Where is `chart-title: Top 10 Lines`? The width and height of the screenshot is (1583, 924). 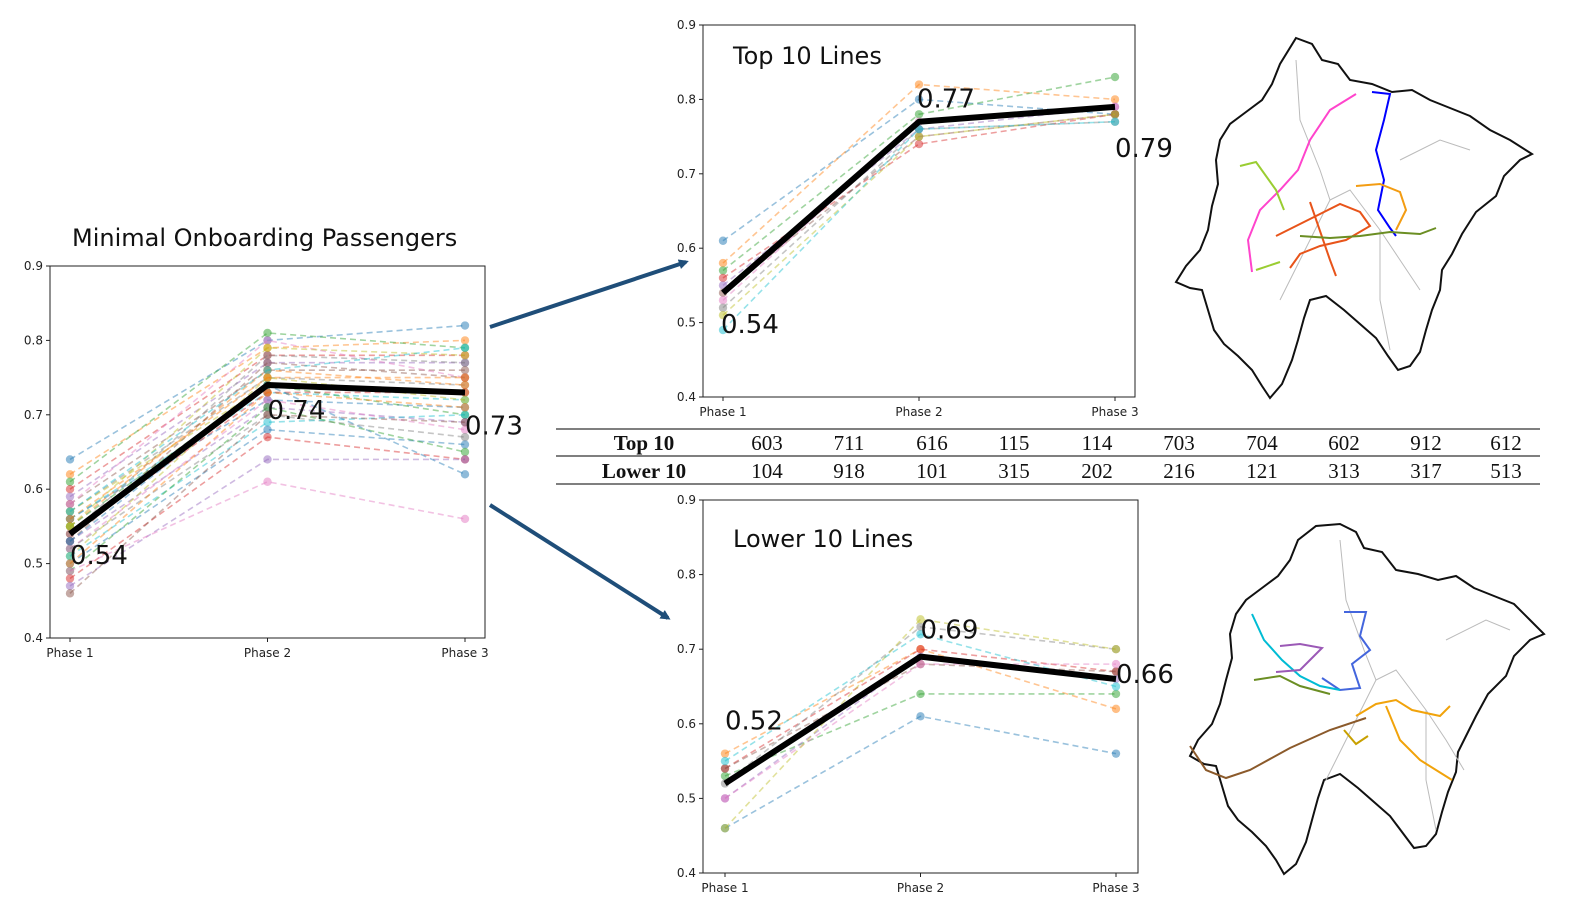 chart-title: Top 10 Lines is located at coordinates (807, 56).